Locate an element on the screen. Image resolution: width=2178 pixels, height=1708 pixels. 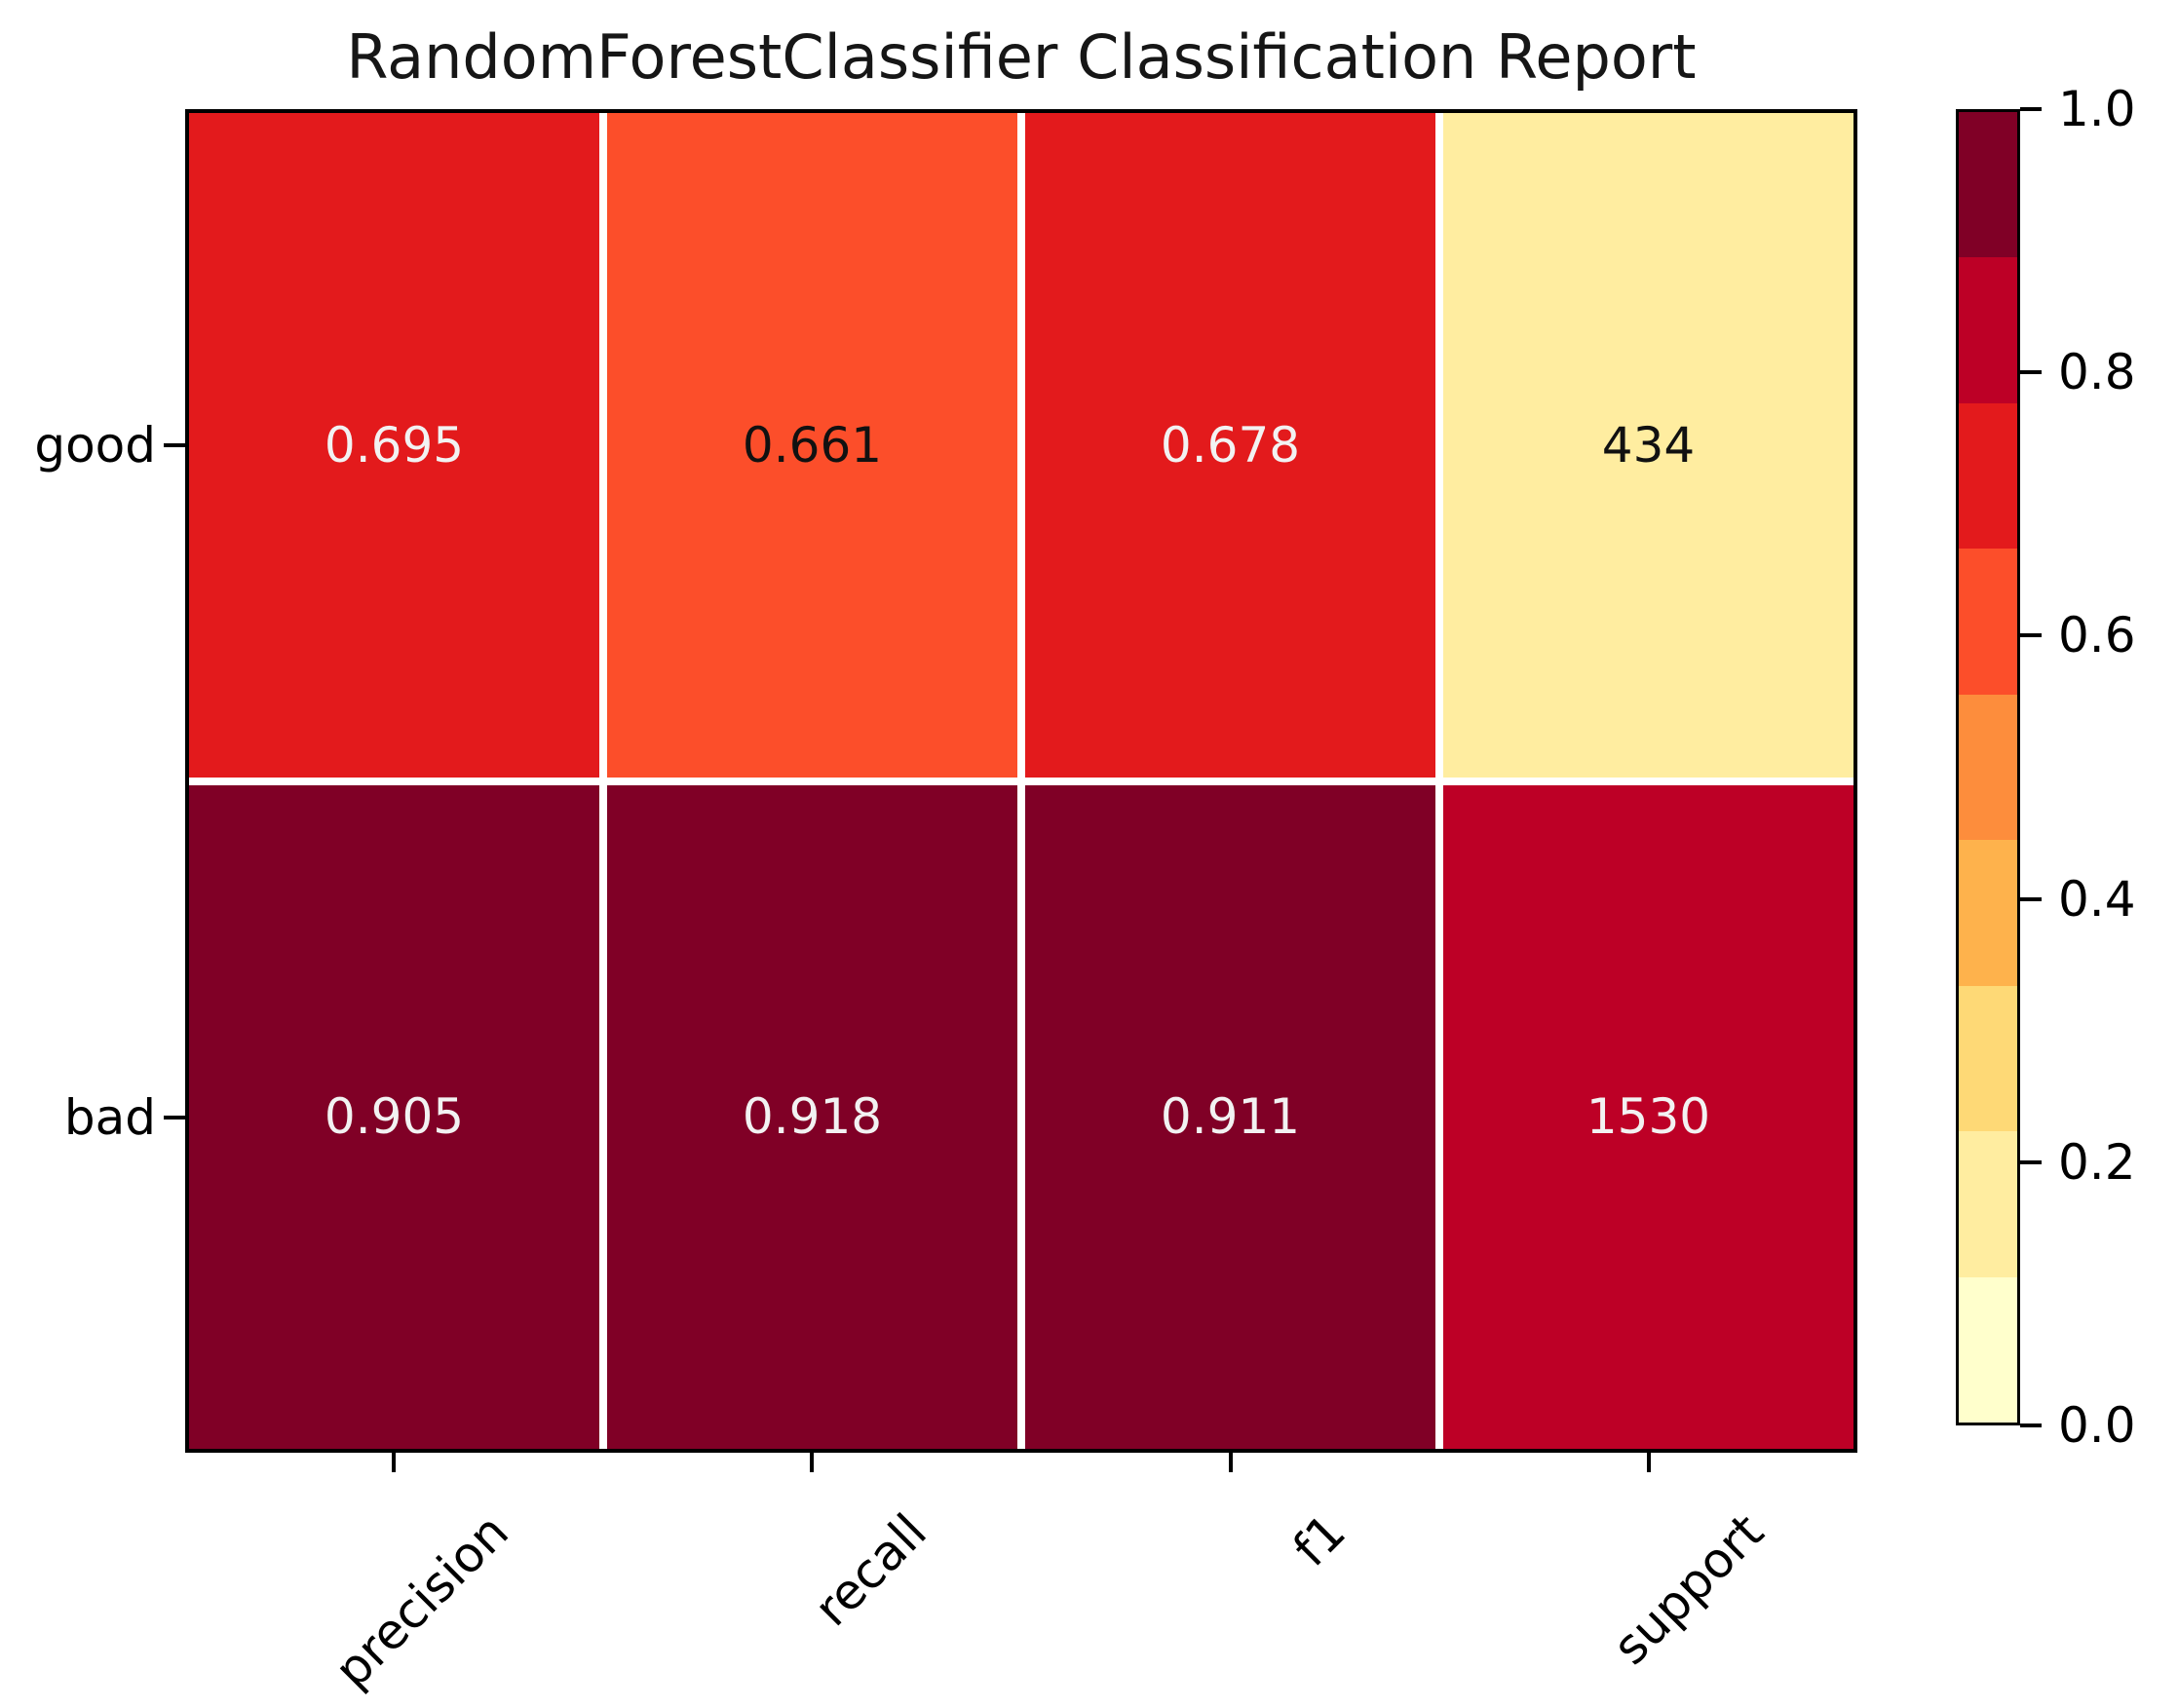
heatmap-cell-good-support: 434 is located at coordinates (1648, 445).